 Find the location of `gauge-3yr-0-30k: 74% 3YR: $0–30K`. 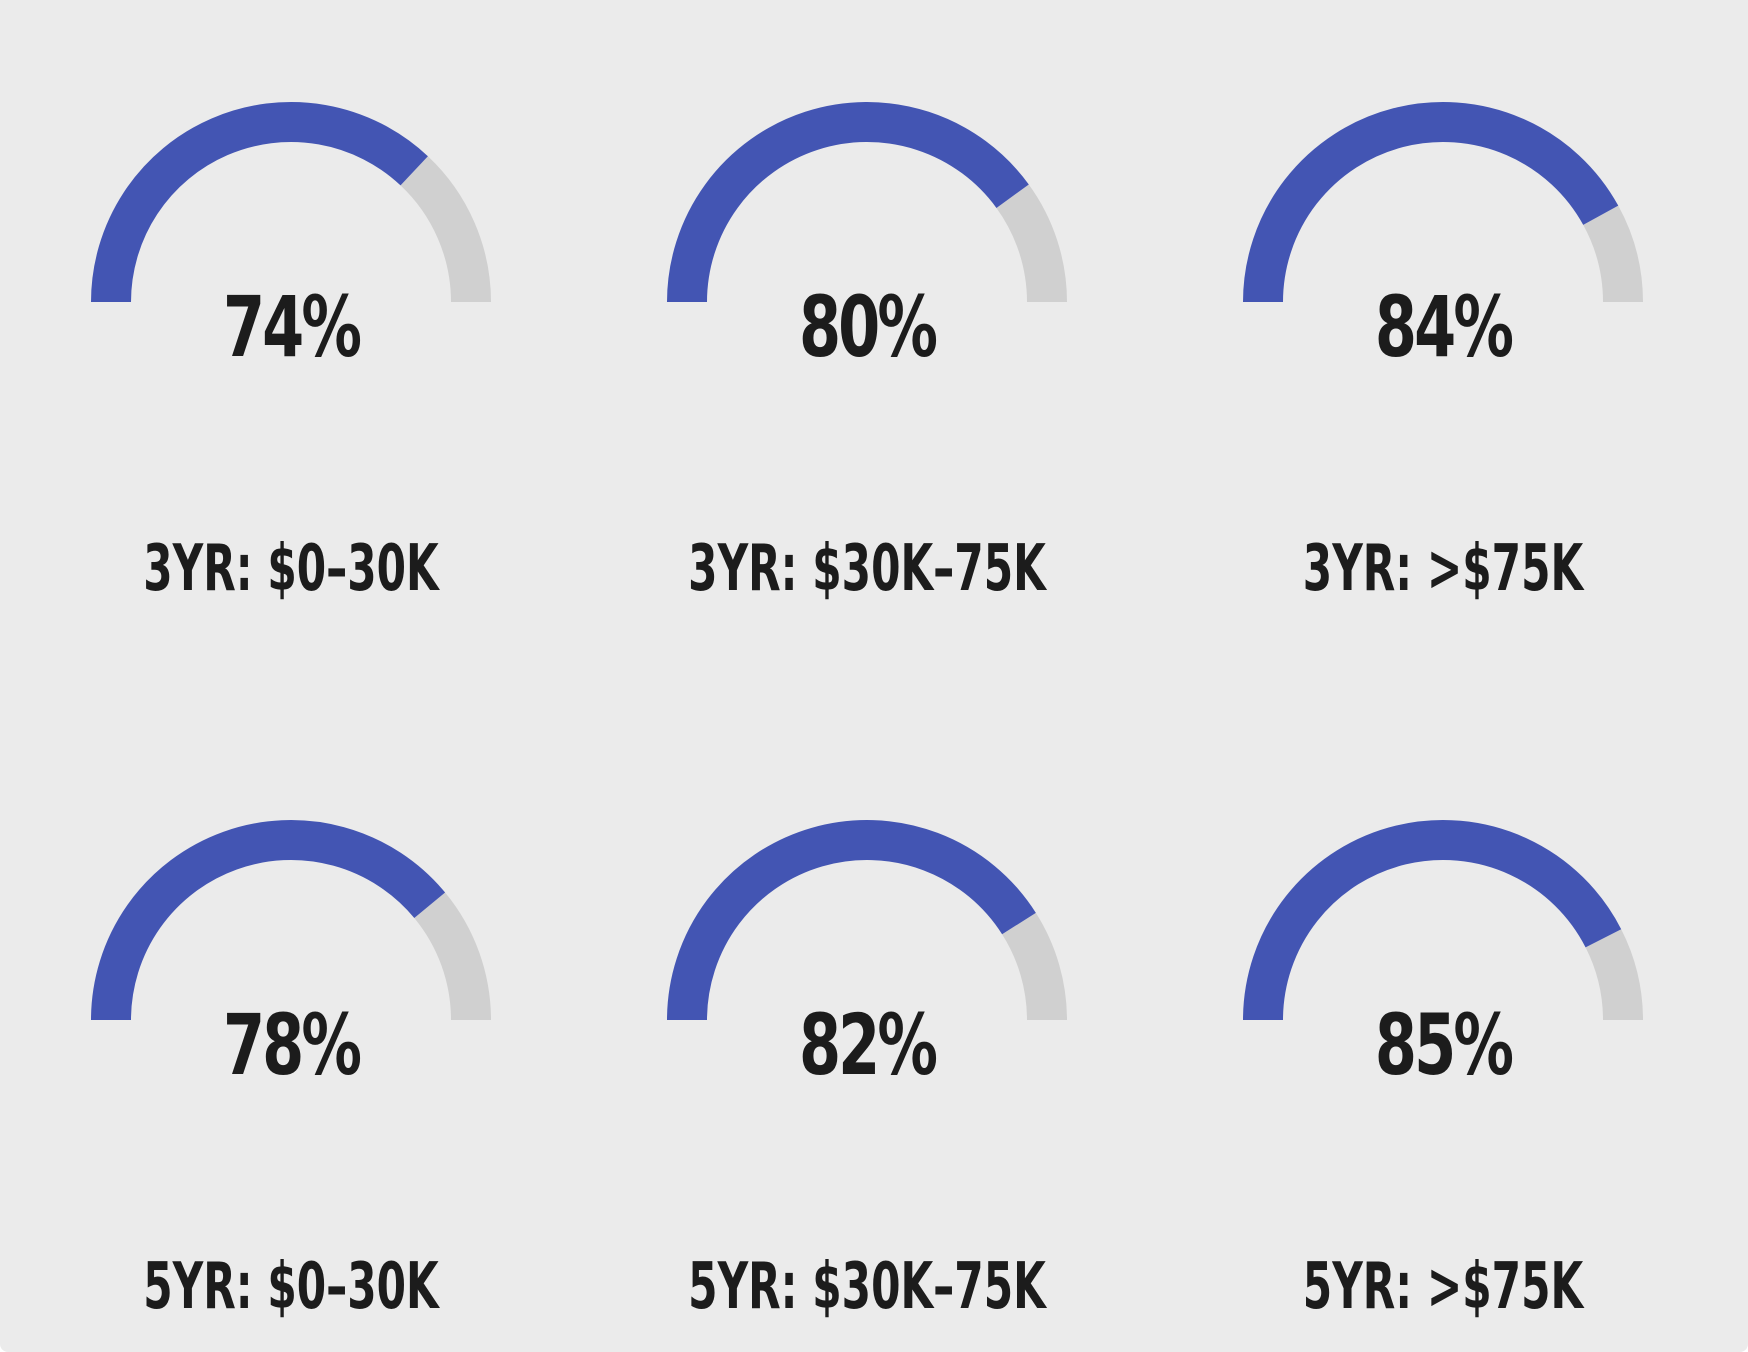

gauge-3yr-0-30k: 74% 3YR: $0–30K is located at coordinates (291, 327).